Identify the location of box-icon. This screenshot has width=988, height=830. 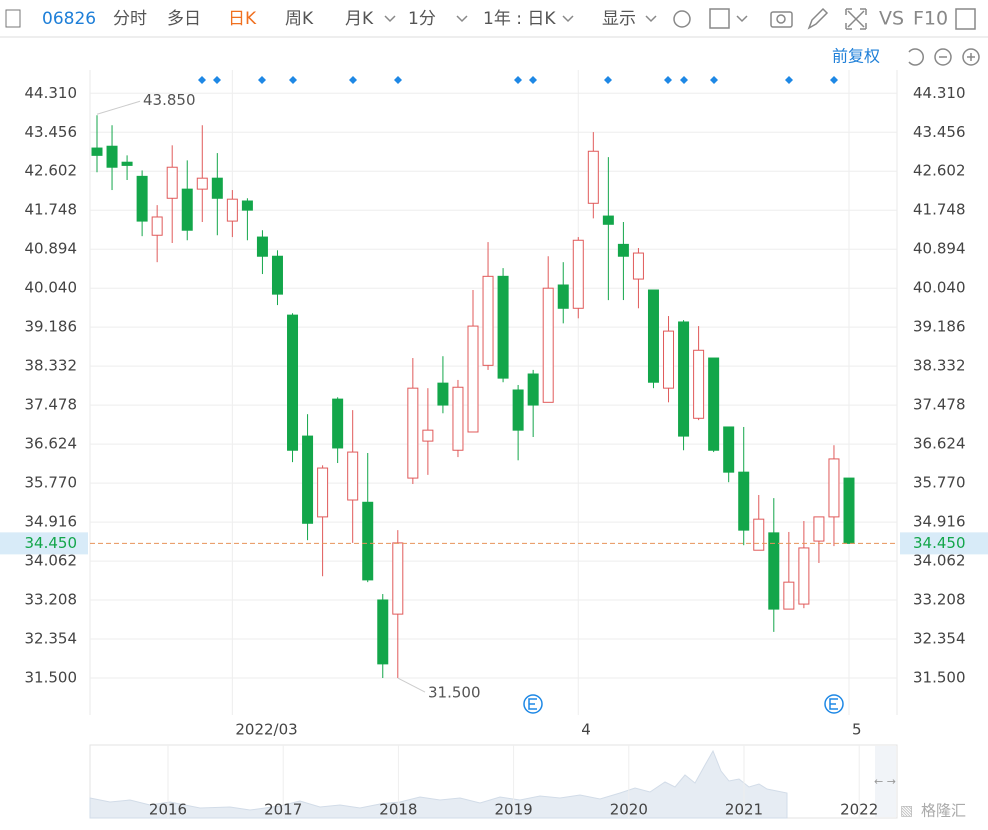
(719, 18).